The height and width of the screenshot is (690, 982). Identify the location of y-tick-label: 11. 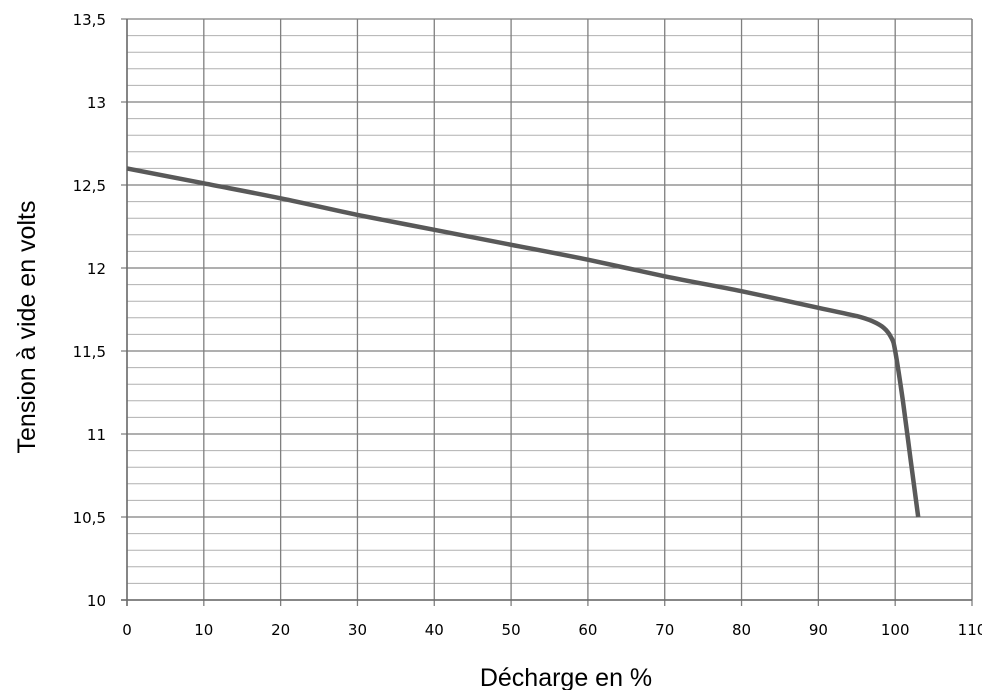
(96, 435).